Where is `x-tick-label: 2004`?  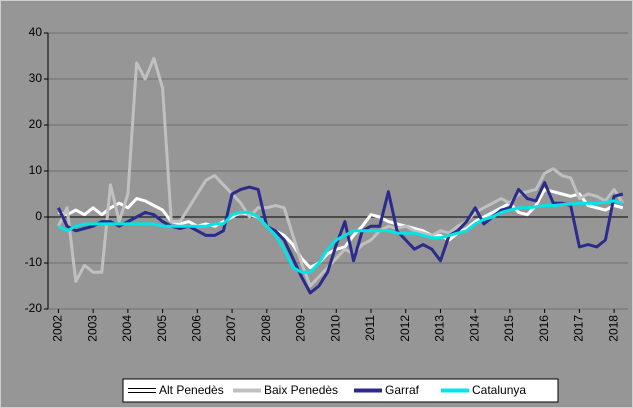 x-tick-label: 2004 is located at coordinates (127, 328).